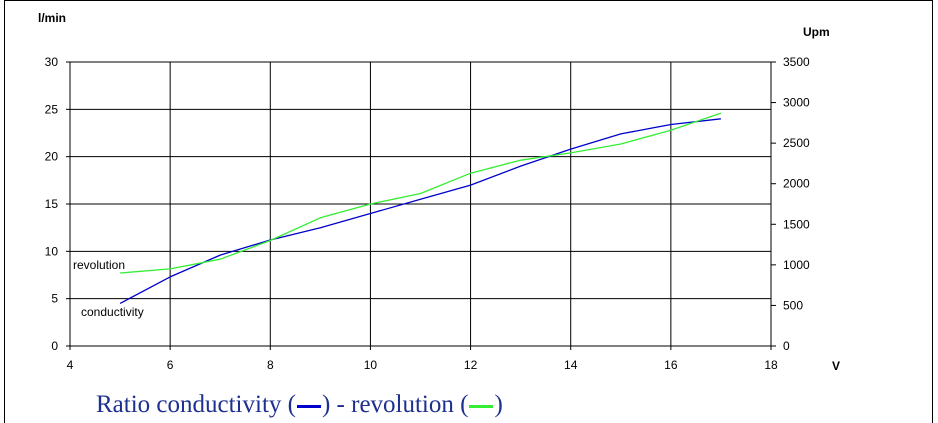 This screenshot has width=938, height=423. I want to click on x-tick-label: 14, so click(571, 365).